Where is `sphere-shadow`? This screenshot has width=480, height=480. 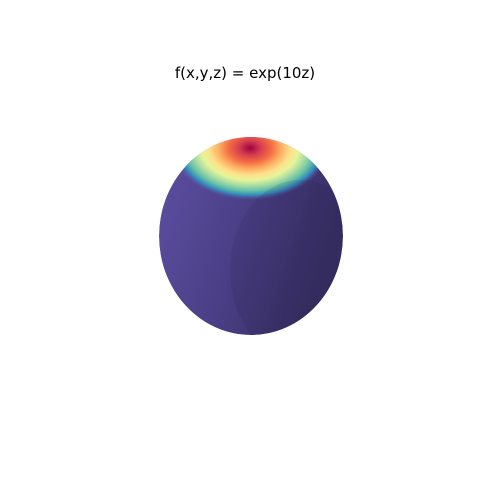
sphere-shadow is located at coordinates (286, 257).